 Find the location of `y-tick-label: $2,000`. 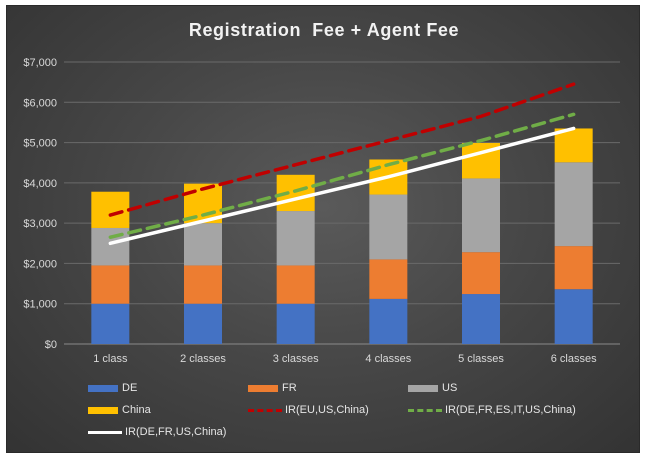

y-tick-label: $2,000 is located at coordinates (40, 264).